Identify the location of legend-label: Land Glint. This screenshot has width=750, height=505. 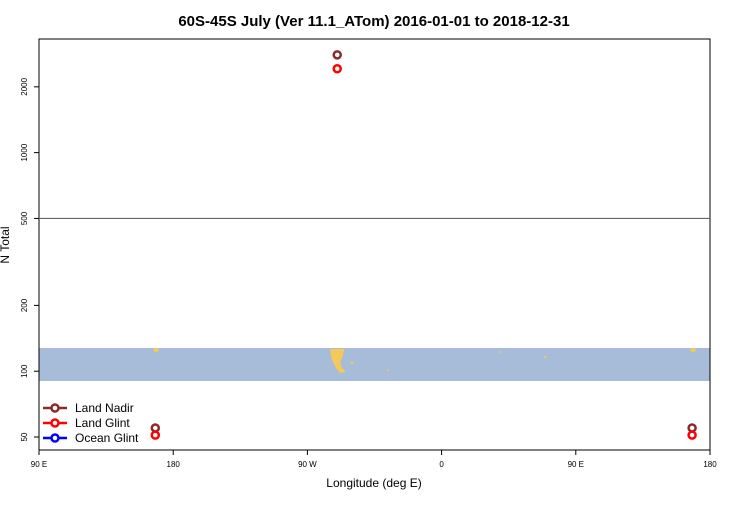
(102, 423).